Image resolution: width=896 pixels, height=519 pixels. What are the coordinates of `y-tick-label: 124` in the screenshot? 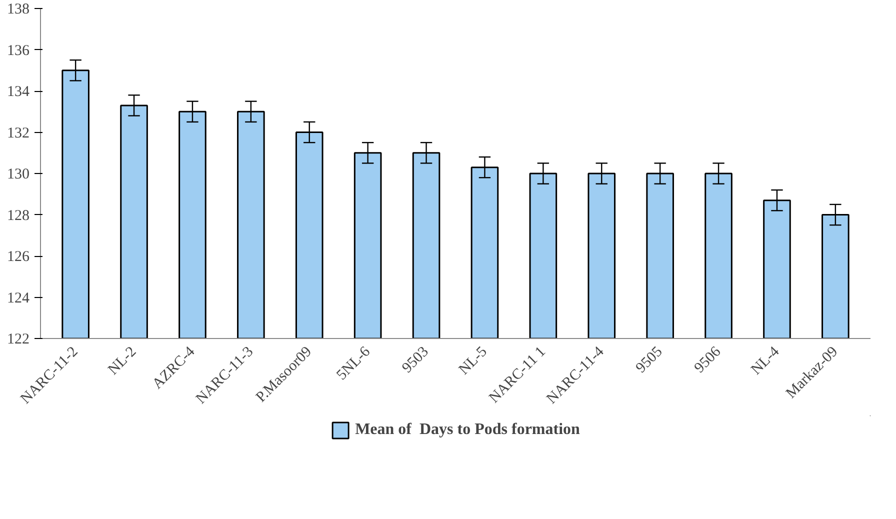 It's located at (18, 298).